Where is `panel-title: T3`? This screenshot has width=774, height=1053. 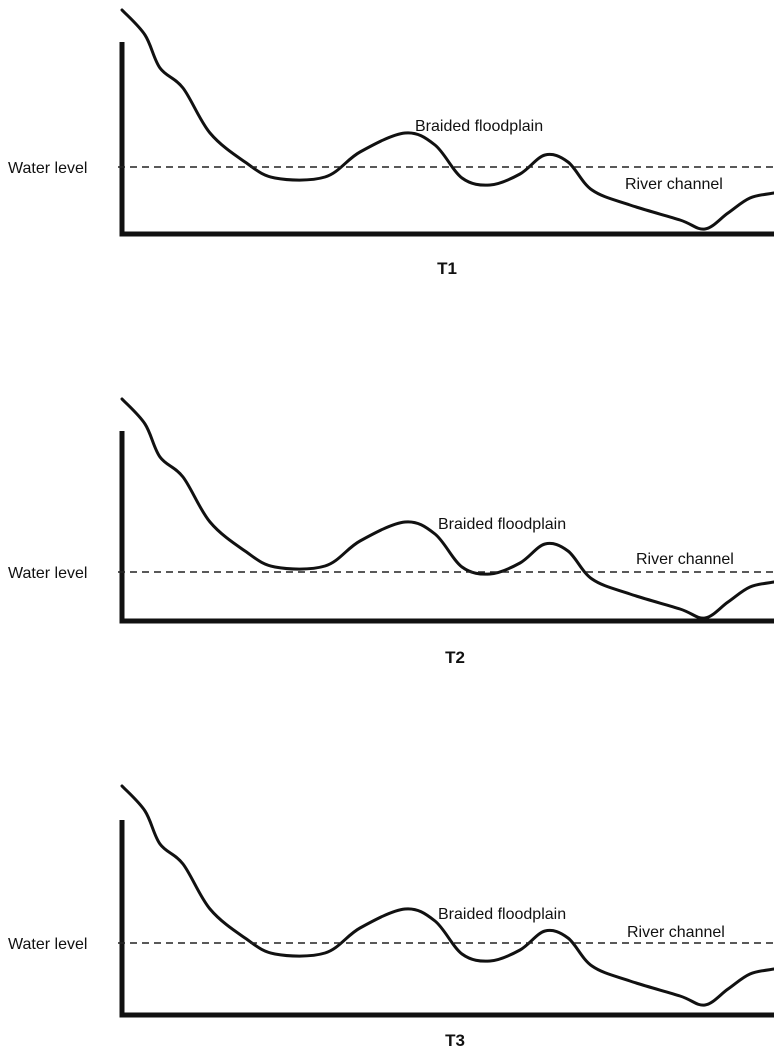
panel-title: T3 is located at coordinates (455, 1040).